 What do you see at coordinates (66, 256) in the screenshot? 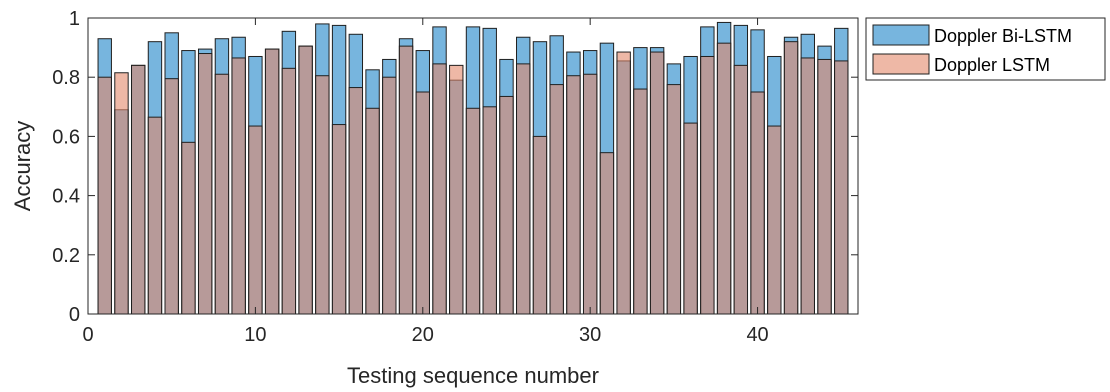
I see `y-tick-label-0.2: 0.2` at bounding box center [66, 256].